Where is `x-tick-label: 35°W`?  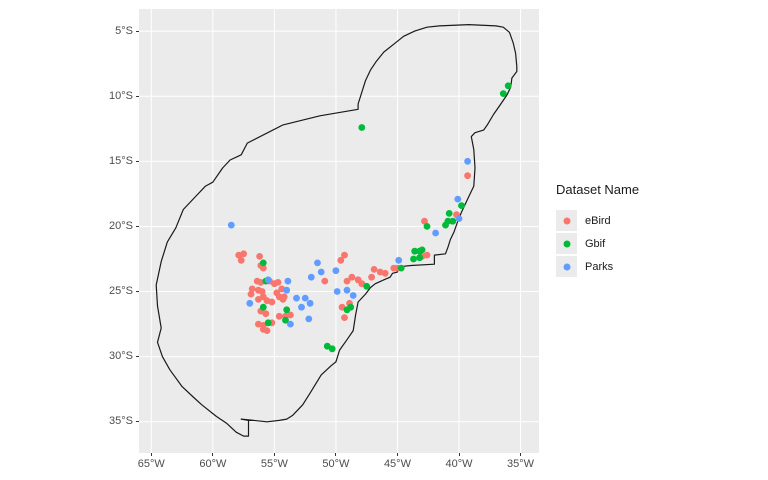 x-tick-label: 35°W is located at coordinates (521, 464).